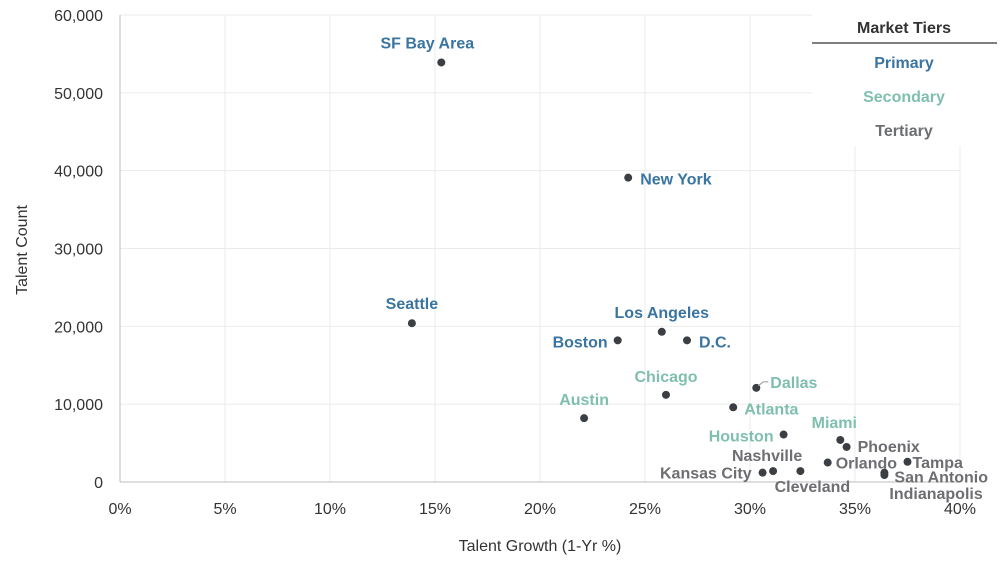 Image resolution: width=1000 pixels, height=562 pixels. What do you see at coordinates (98, 483) in the screenshot?
I see `y-tick-label: 0` at bounding box center [98, 483].